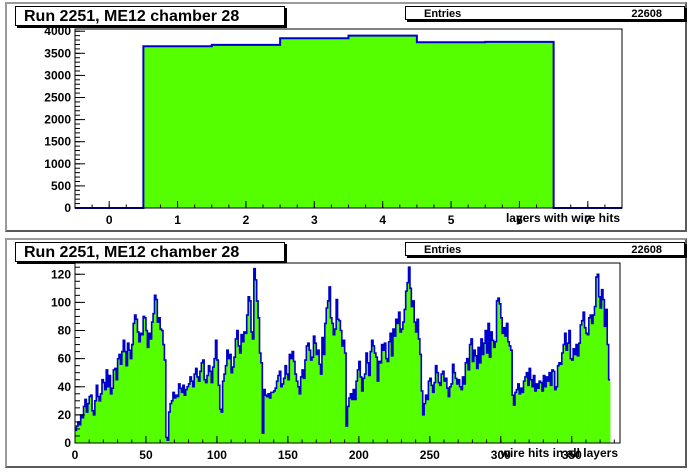  What do you see at coordinates (314, 220) in the screenshot?
I see `x-tick-label: 3` at bounding box center [314, 220].